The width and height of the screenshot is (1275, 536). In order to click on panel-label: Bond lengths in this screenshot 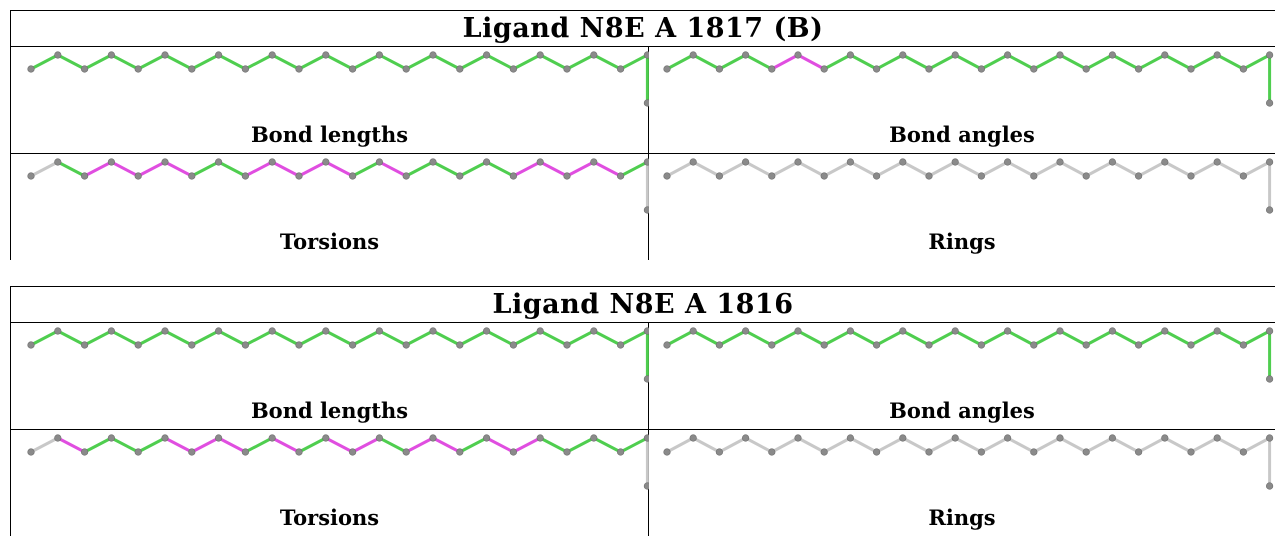, I will do `click(329, 410)`.